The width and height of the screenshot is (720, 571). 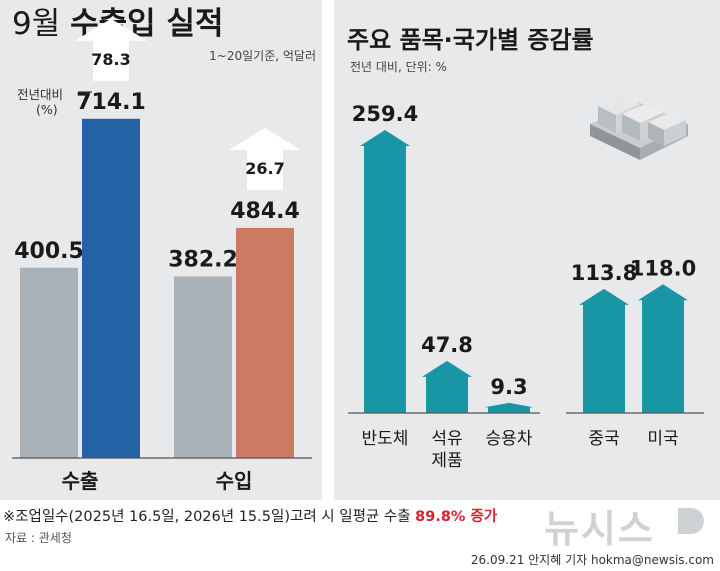 I want to click on category-label-3-0: 중국, so click(x=603, y=439).